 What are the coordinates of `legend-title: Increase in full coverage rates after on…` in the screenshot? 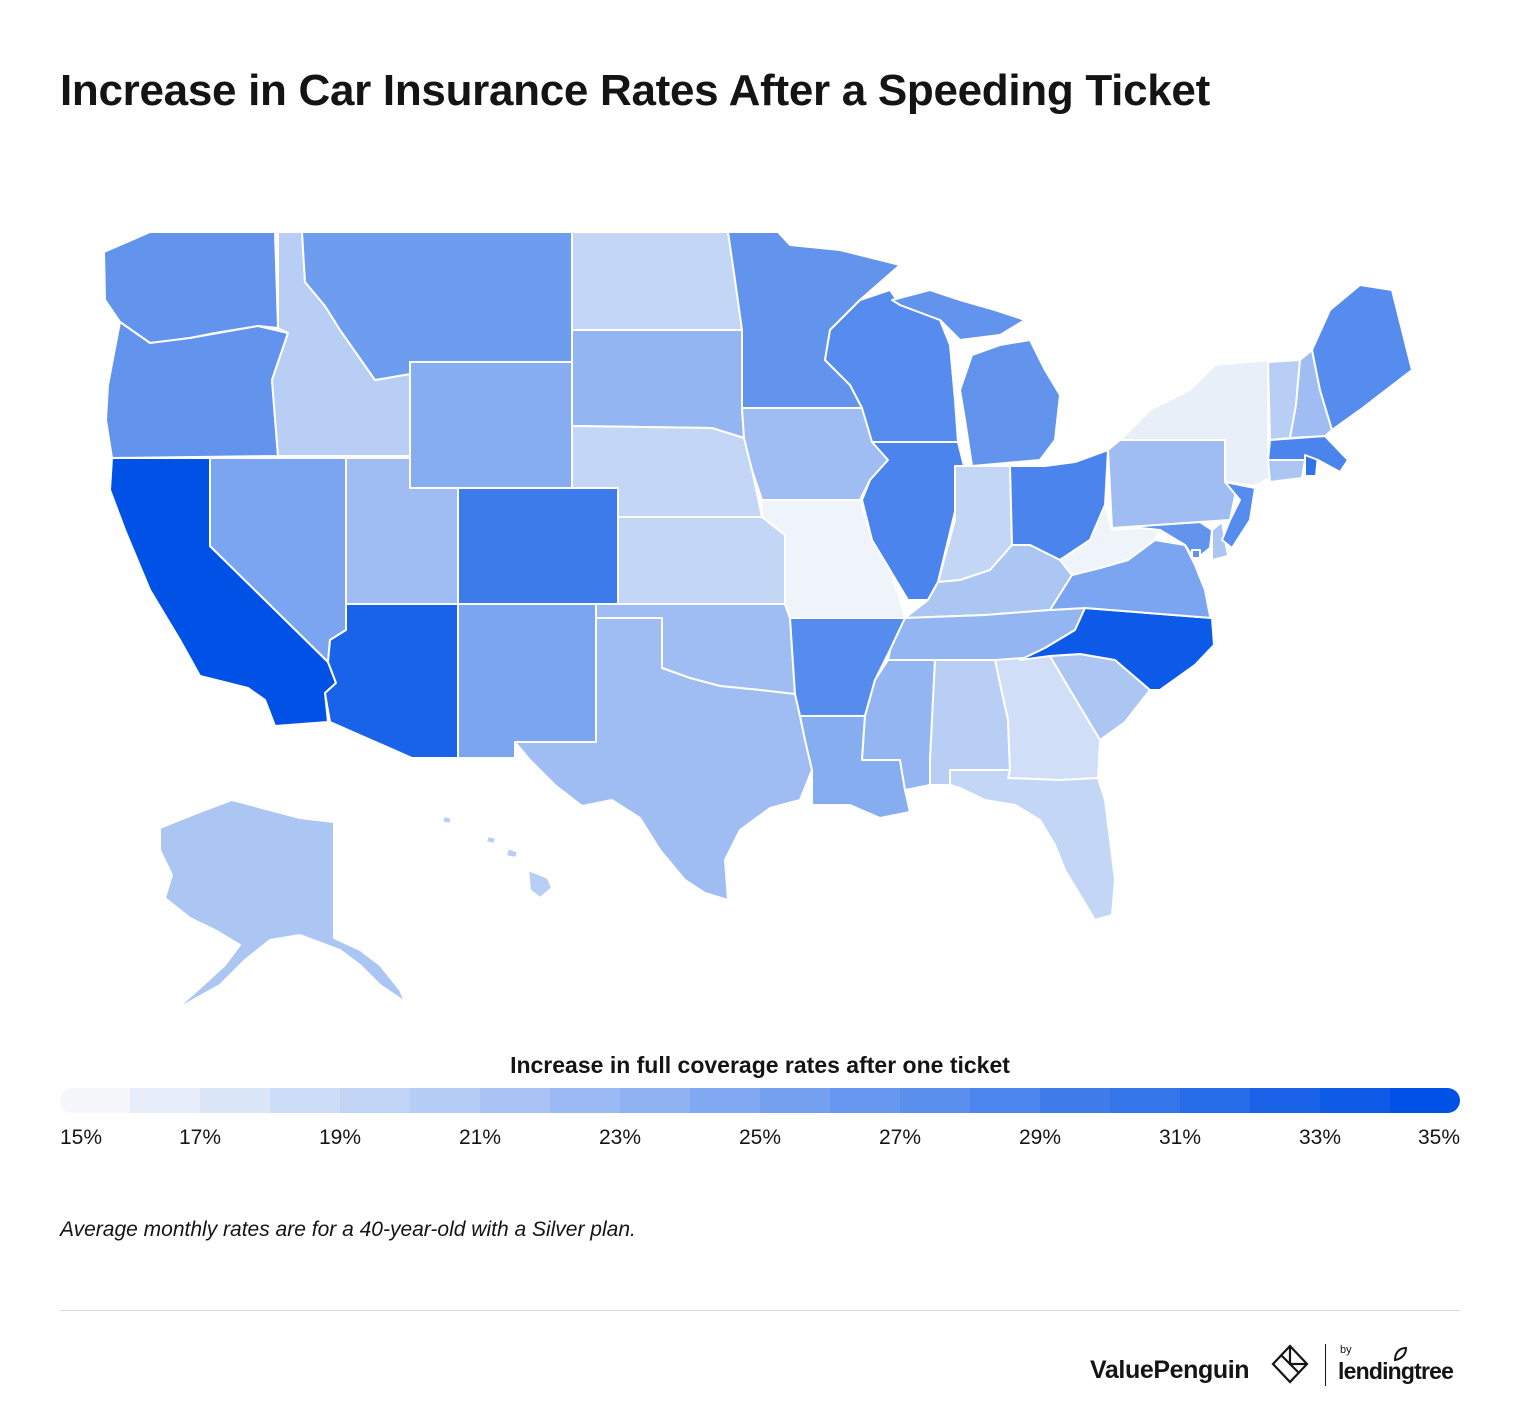 It's located at (760, 1065).